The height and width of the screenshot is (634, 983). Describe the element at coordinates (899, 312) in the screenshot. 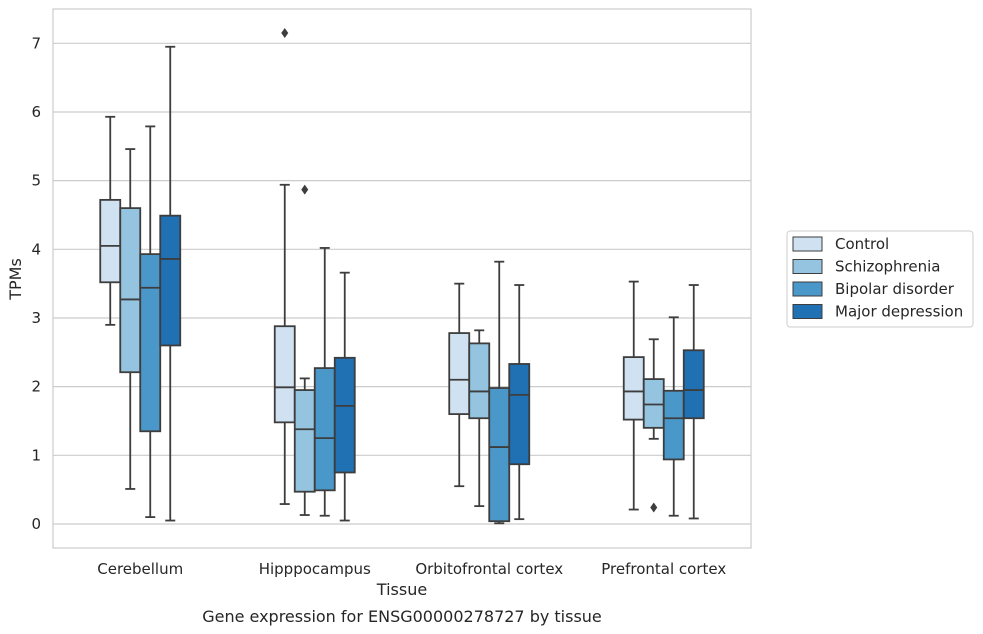

I see `legend-entry: Major depression` at that location.